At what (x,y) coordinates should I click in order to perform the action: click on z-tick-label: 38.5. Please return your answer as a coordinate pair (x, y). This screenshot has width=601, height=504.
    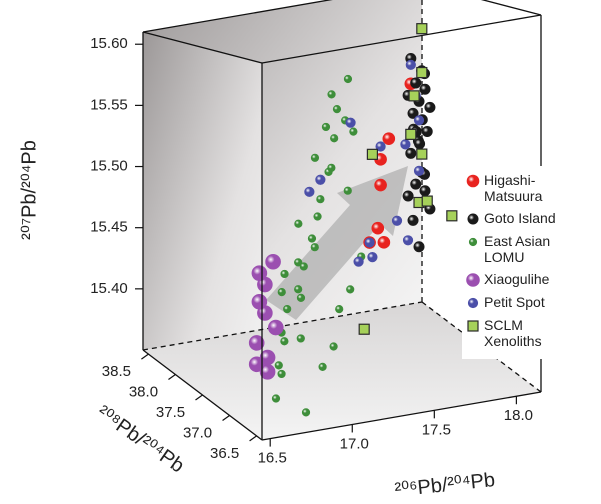
    Looking at the image, I should click on (116, 371).